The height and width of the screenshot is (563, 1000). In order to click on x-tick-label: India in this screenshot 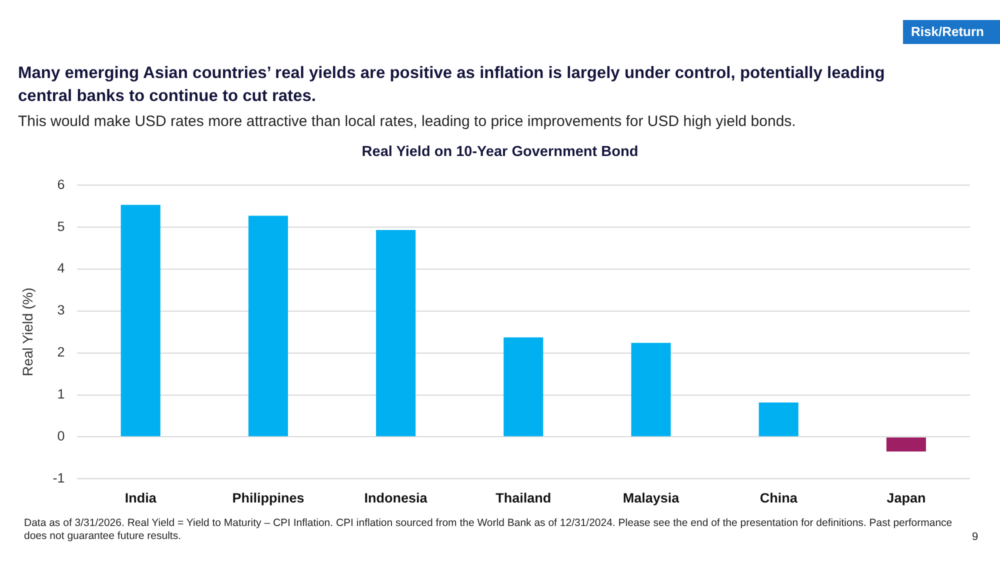, I will do `click(140, 498)`.